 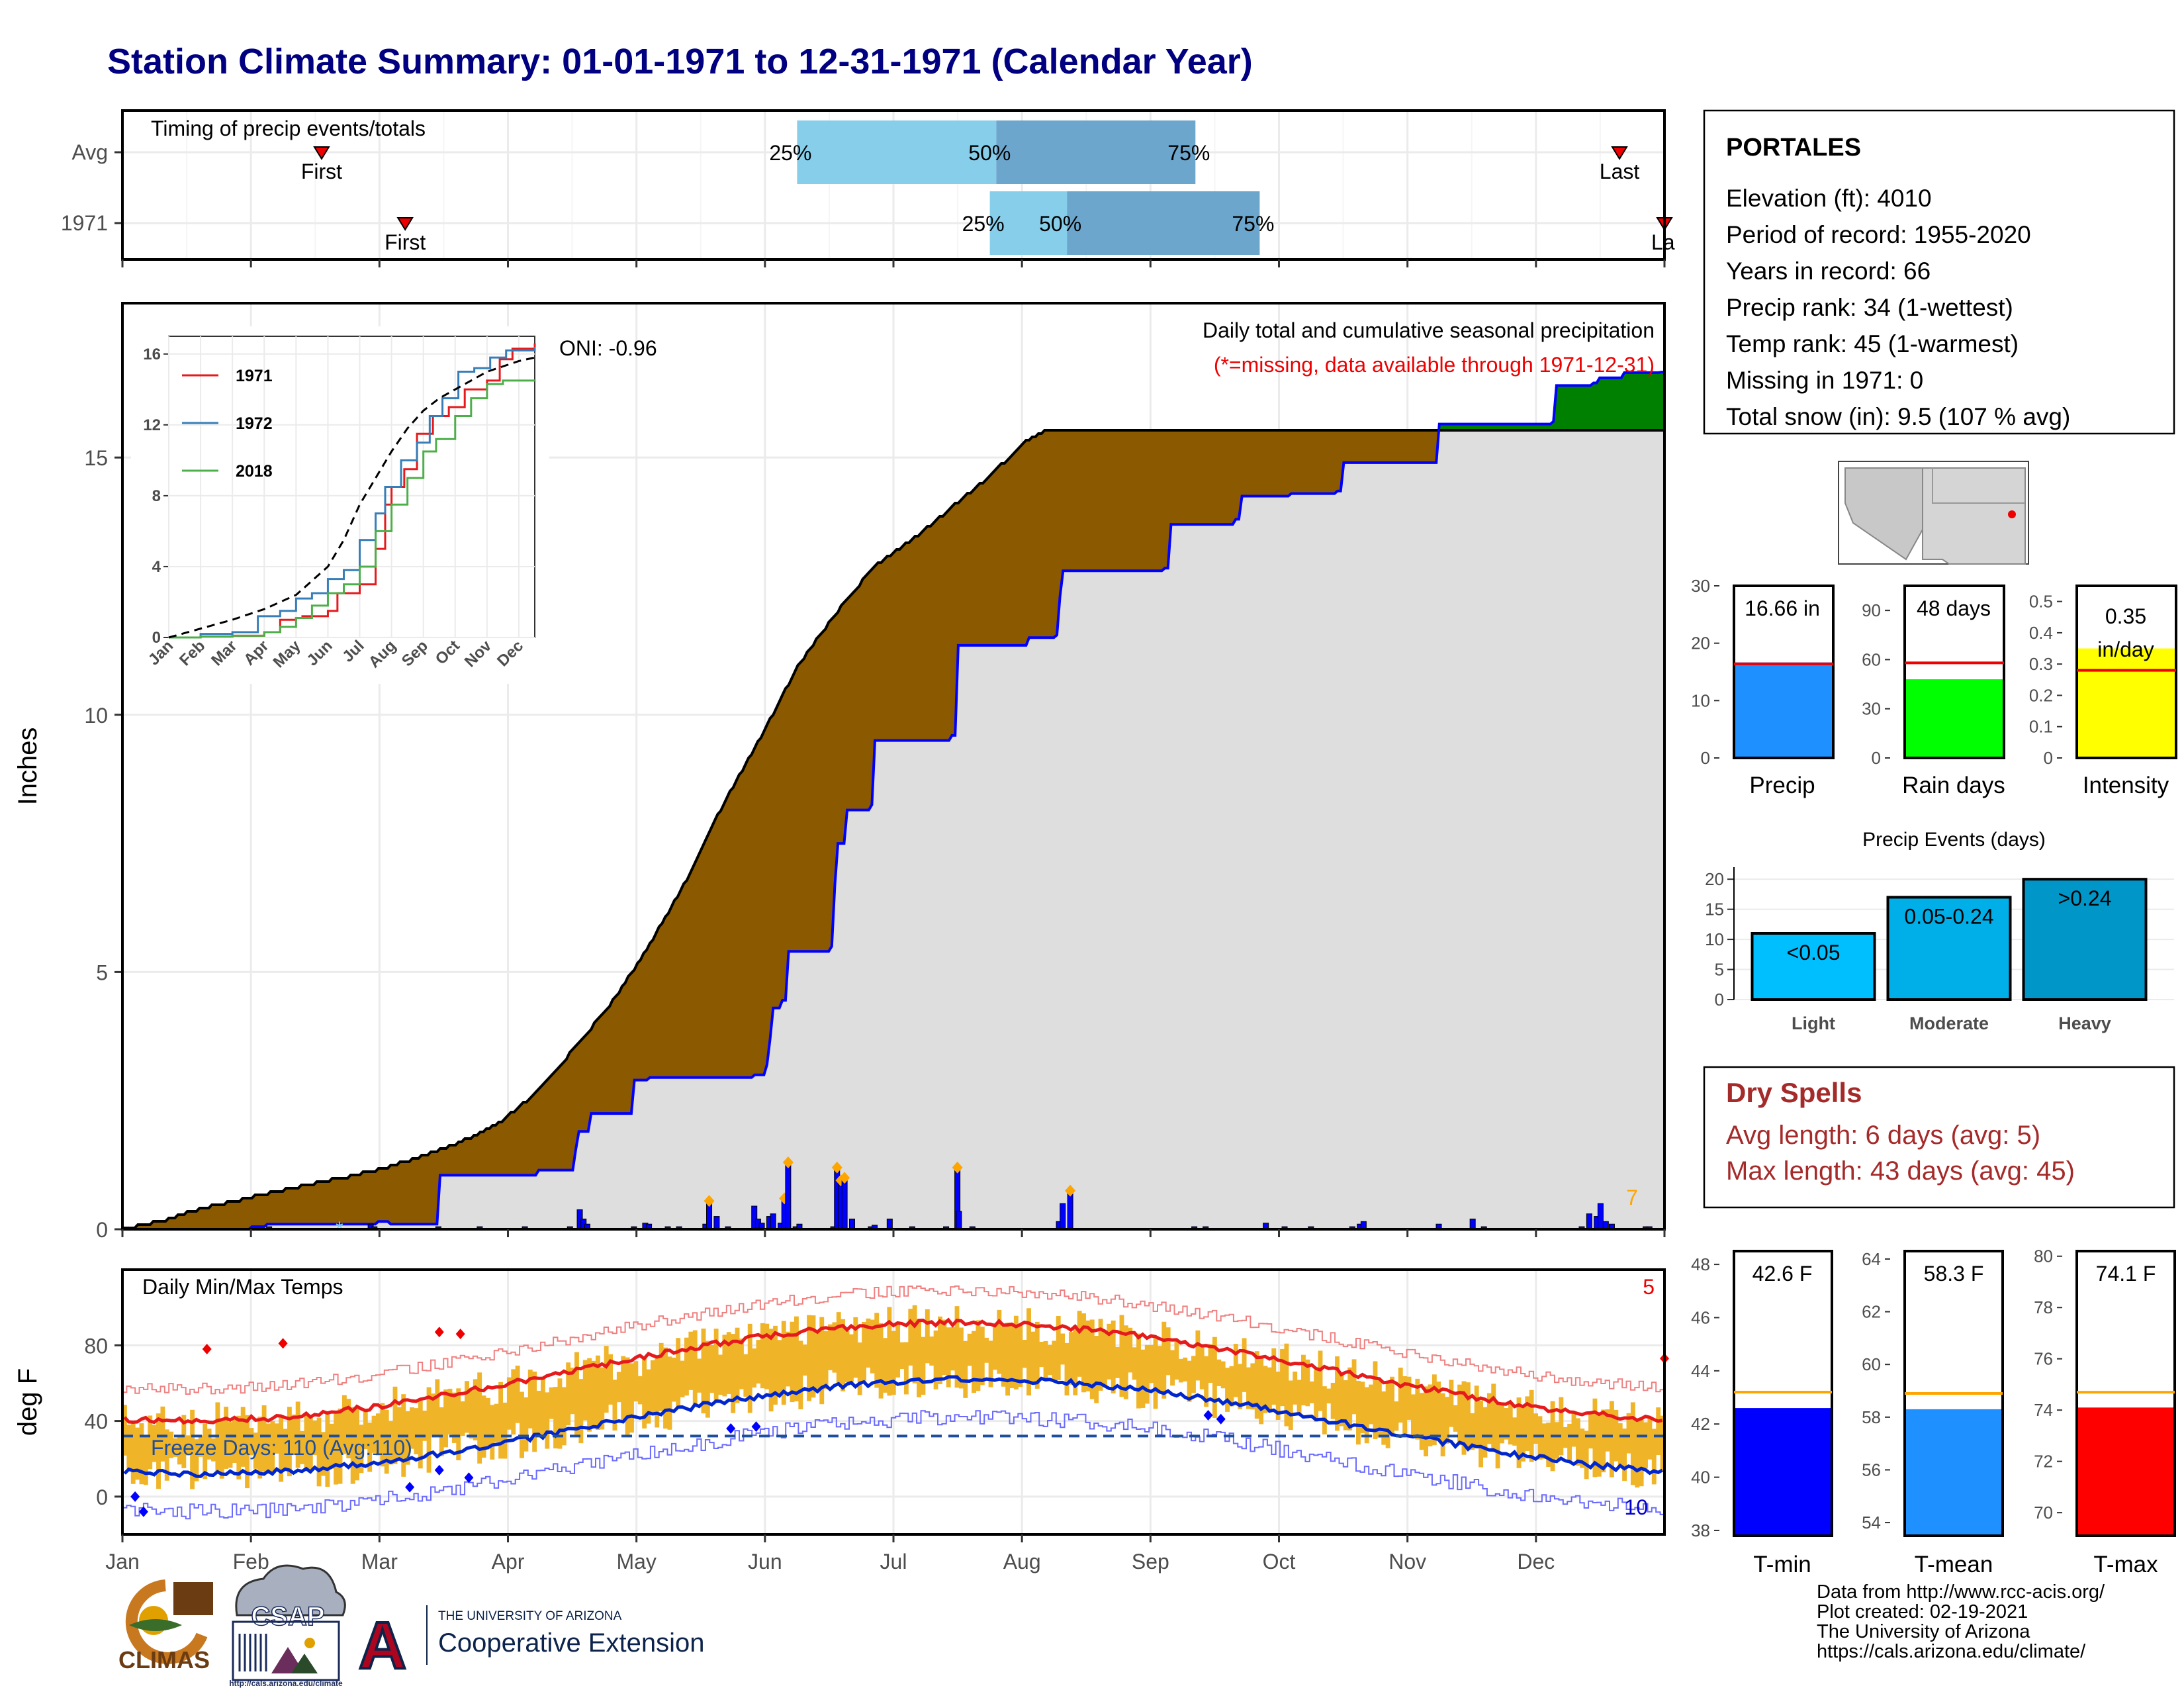 What do you see at coordinates (1900, 1171) in the screenshot?
I see `dry-spells-max: Max length: 43 days (avg: 45)` at bounding box center [1900, 1171].